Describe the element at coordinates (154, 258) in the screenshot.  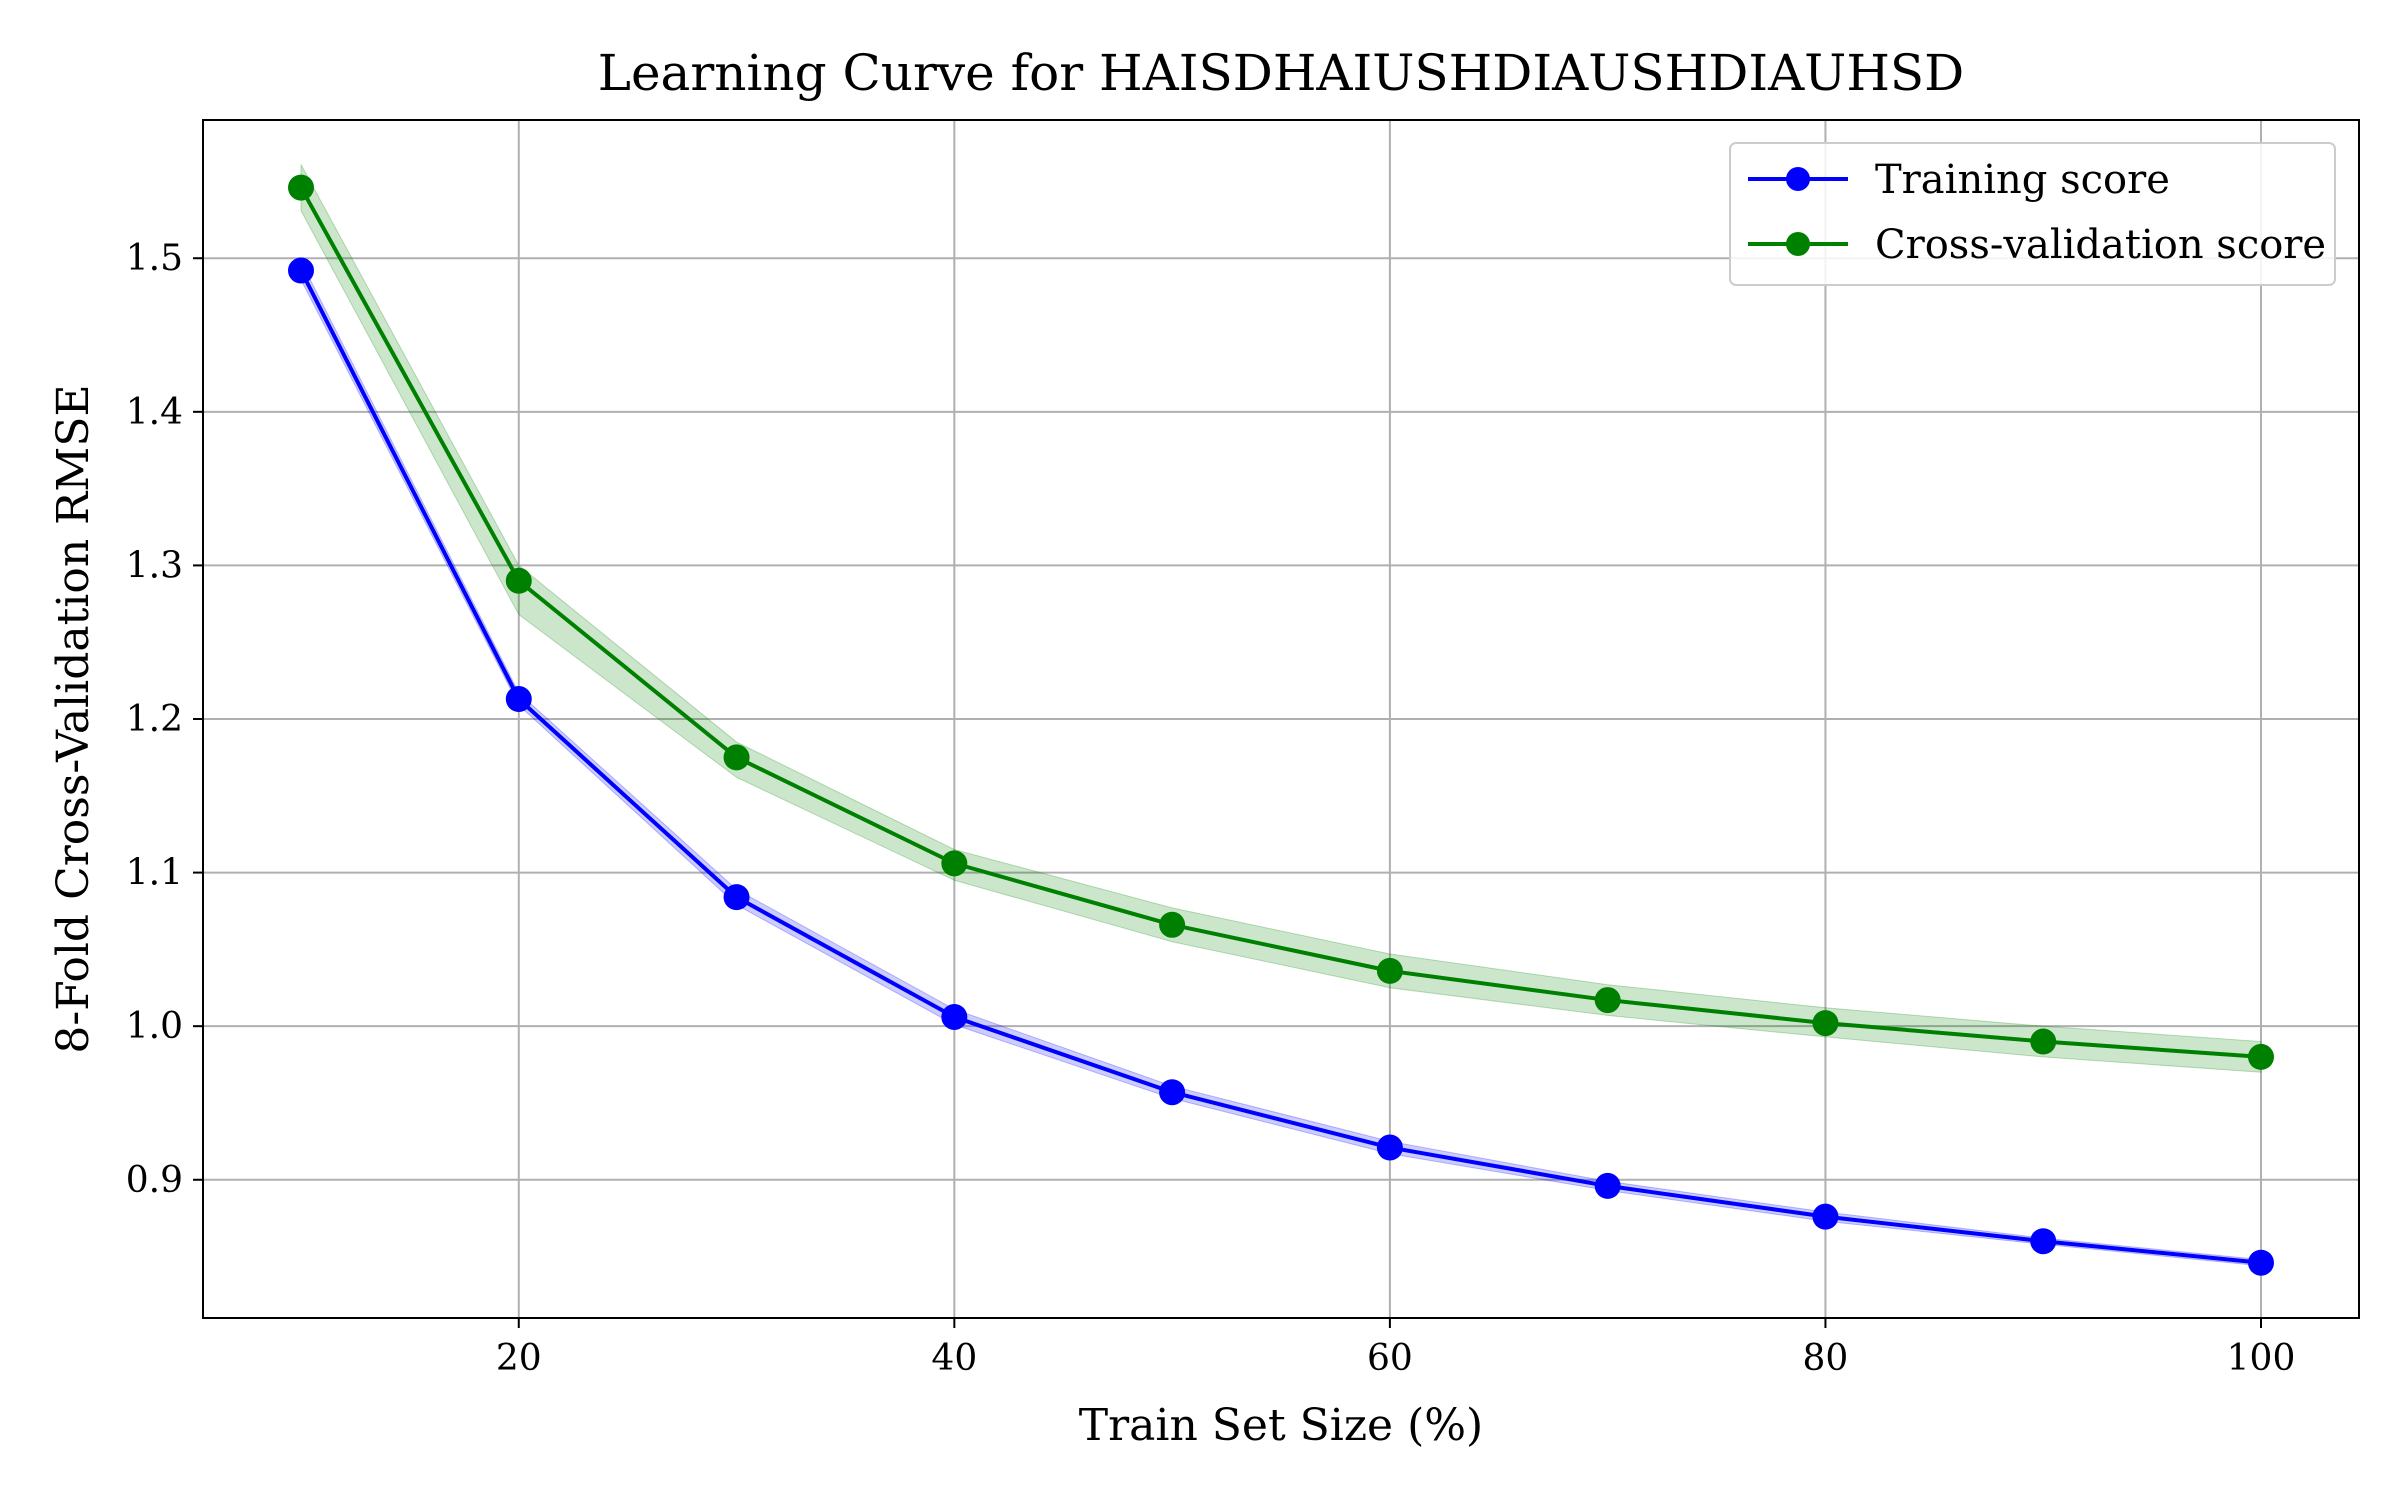
I see `y-tick-label: 1.5` at that location.